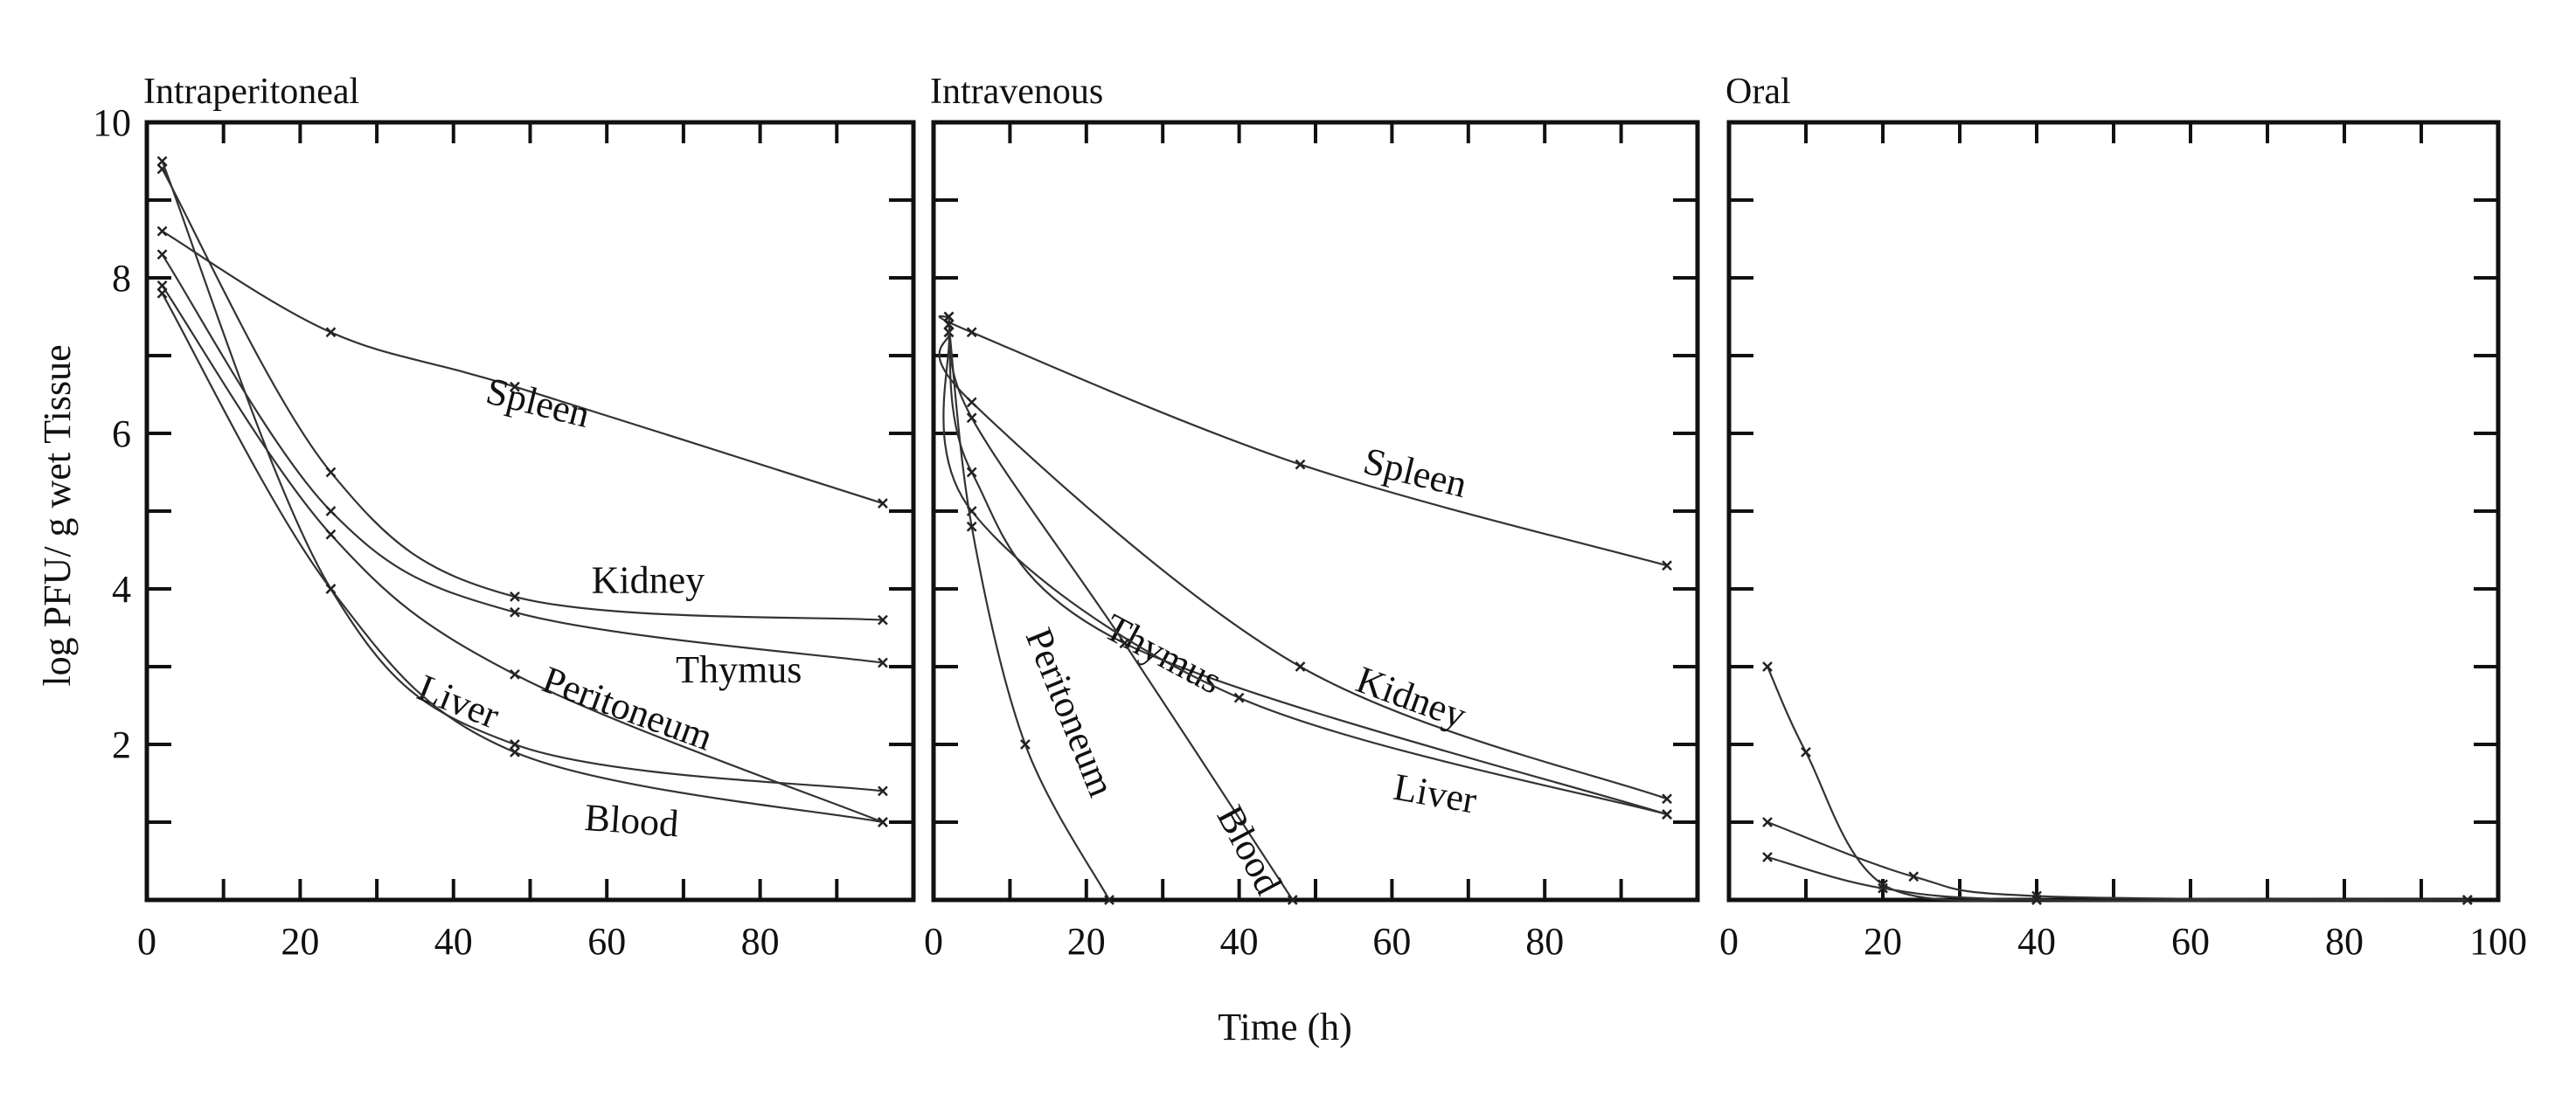 Image resolution: width=2576 pixels, height=1107 pixels. What do you see at coordinates (122, 745) in the screenshot?
I see `y-tick-label: 2` at bounding box center [122, 745].